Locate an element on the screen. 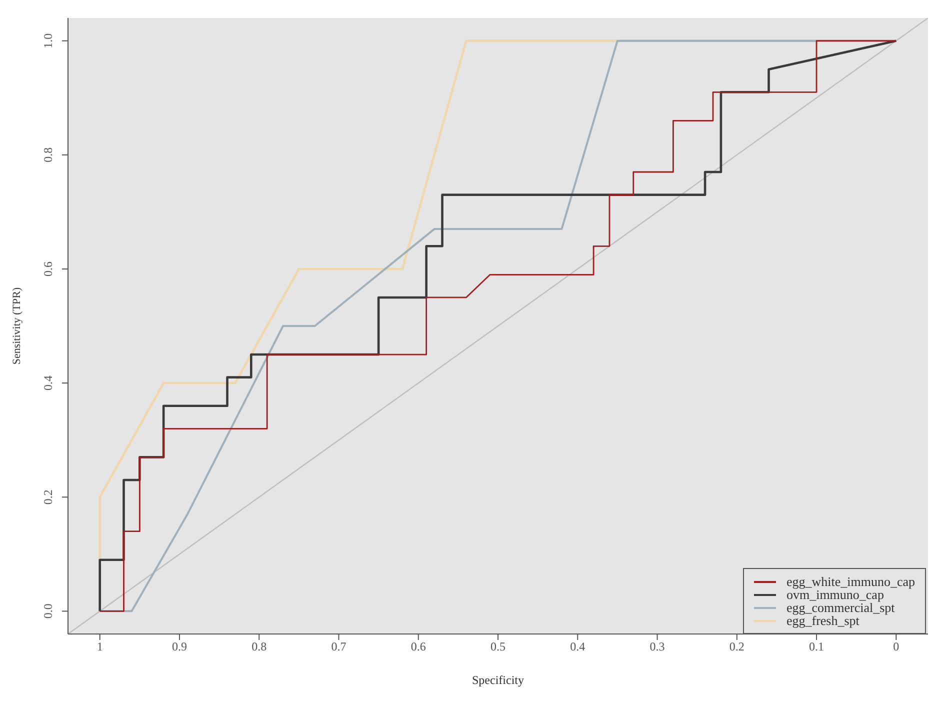  y-axis-title: Sensitivity (TPR) is located at coordinates (16, 326).